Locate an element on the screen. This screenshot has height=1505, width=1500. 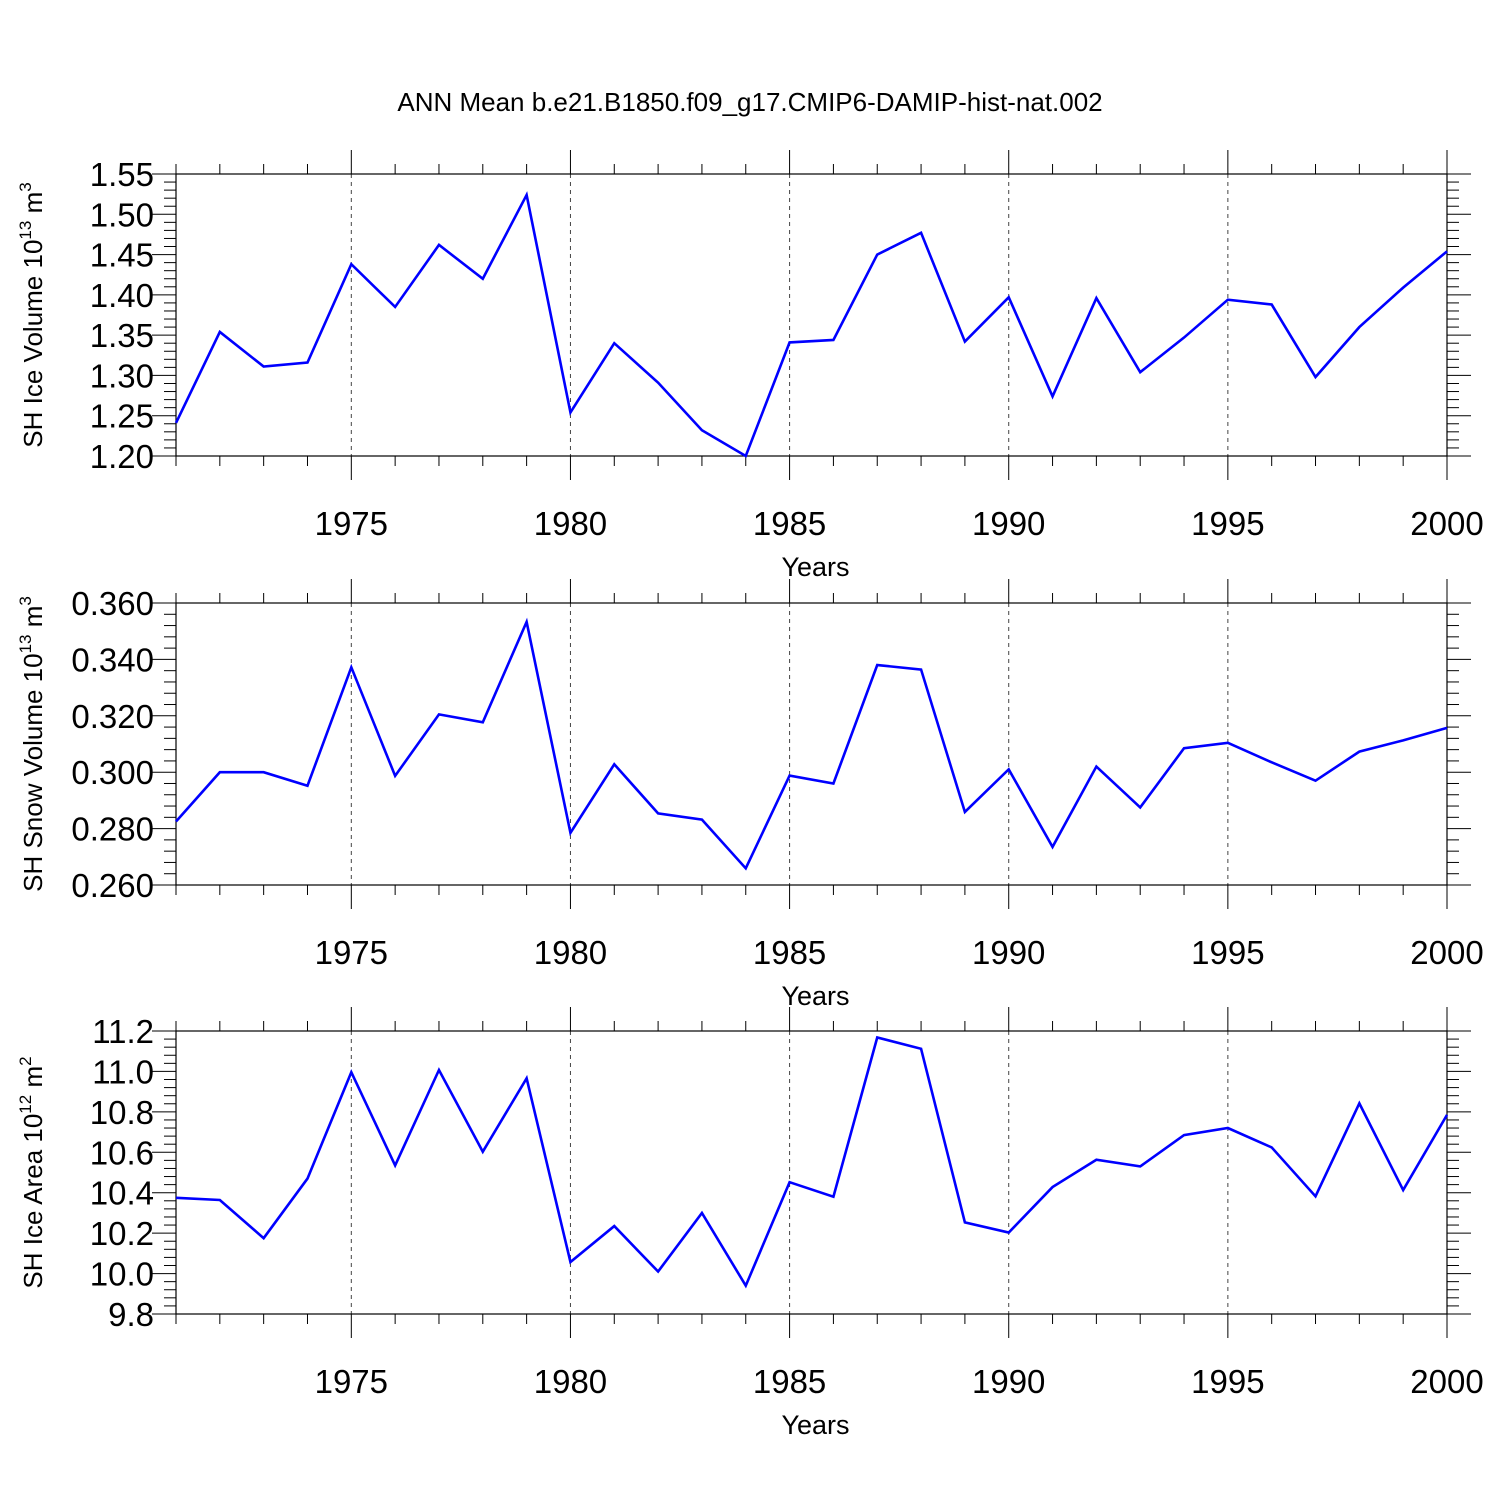
y-tick-label: 0.360 is located at coordinates (112, 603).